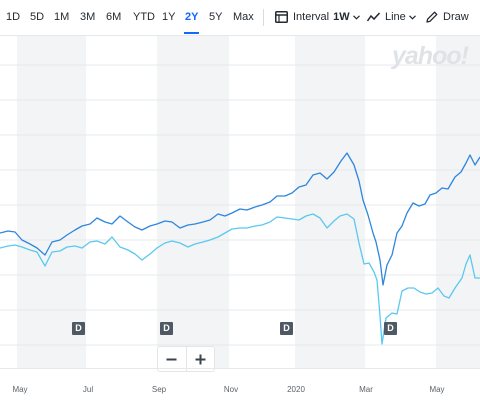 Image resolution: width=480 pixels, height=404 pixels. What do you see at coordinates (395, 17) in the screenshot?
I see `chart-type-label: Line` at bounding box center [395, 17].